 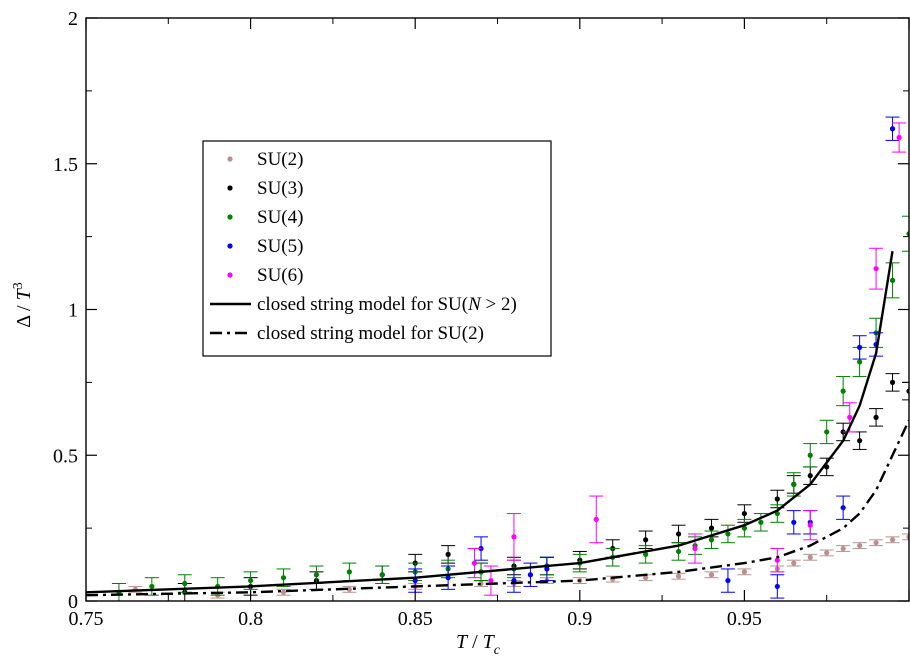 What do you see at coordinates (23, 304) in the screenshot?
I see `y-axis-label: Δ / T3` at bounding box center [23, 304].